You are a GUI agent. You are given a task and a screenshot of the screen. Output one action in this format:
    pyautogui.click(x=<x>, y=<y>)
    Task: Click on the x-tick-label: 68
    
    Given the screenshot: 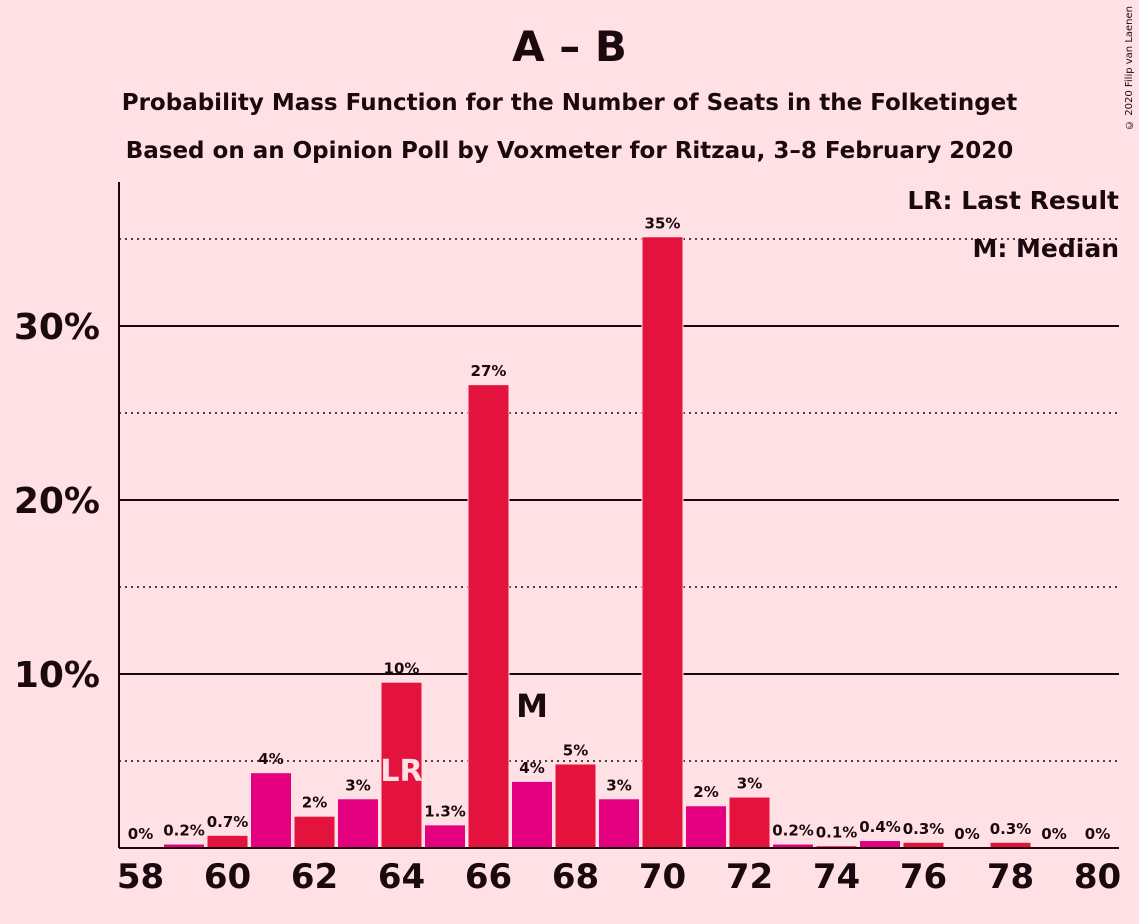 What is the action you would take?
    pyautogui.click(x=575, y=877)
    